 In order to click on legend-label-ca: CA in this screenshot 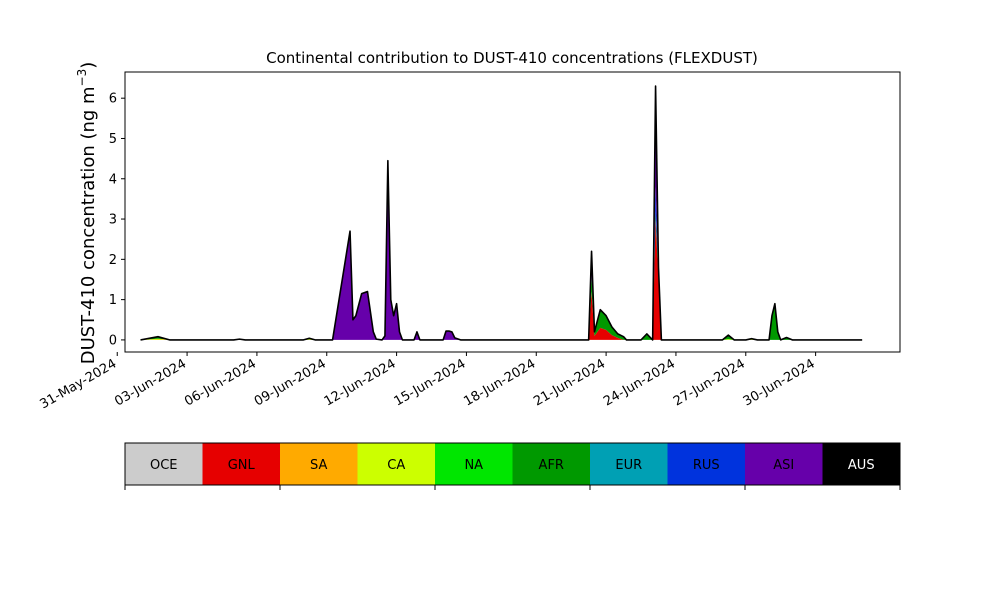, I will do `click(396, 465)`.